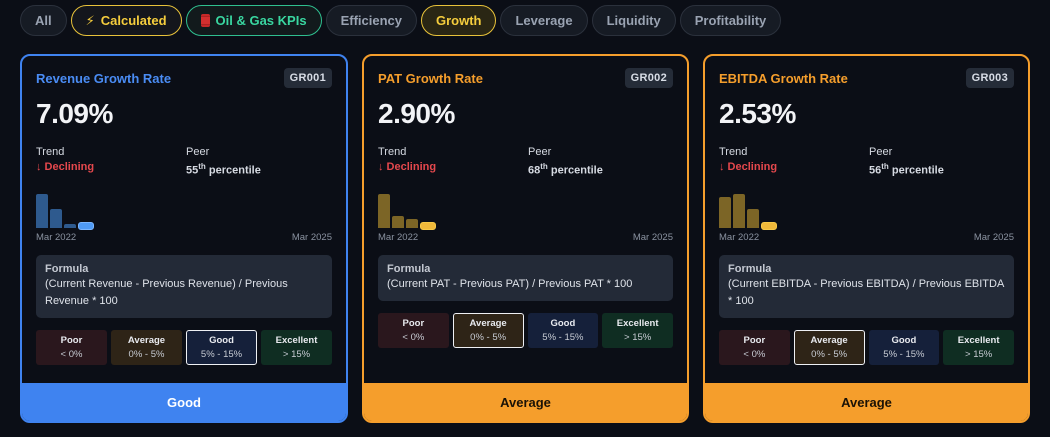 This screenshot has width=1050, height=437. I want to click on kpi-value: 2.53%, so click(757, 113).